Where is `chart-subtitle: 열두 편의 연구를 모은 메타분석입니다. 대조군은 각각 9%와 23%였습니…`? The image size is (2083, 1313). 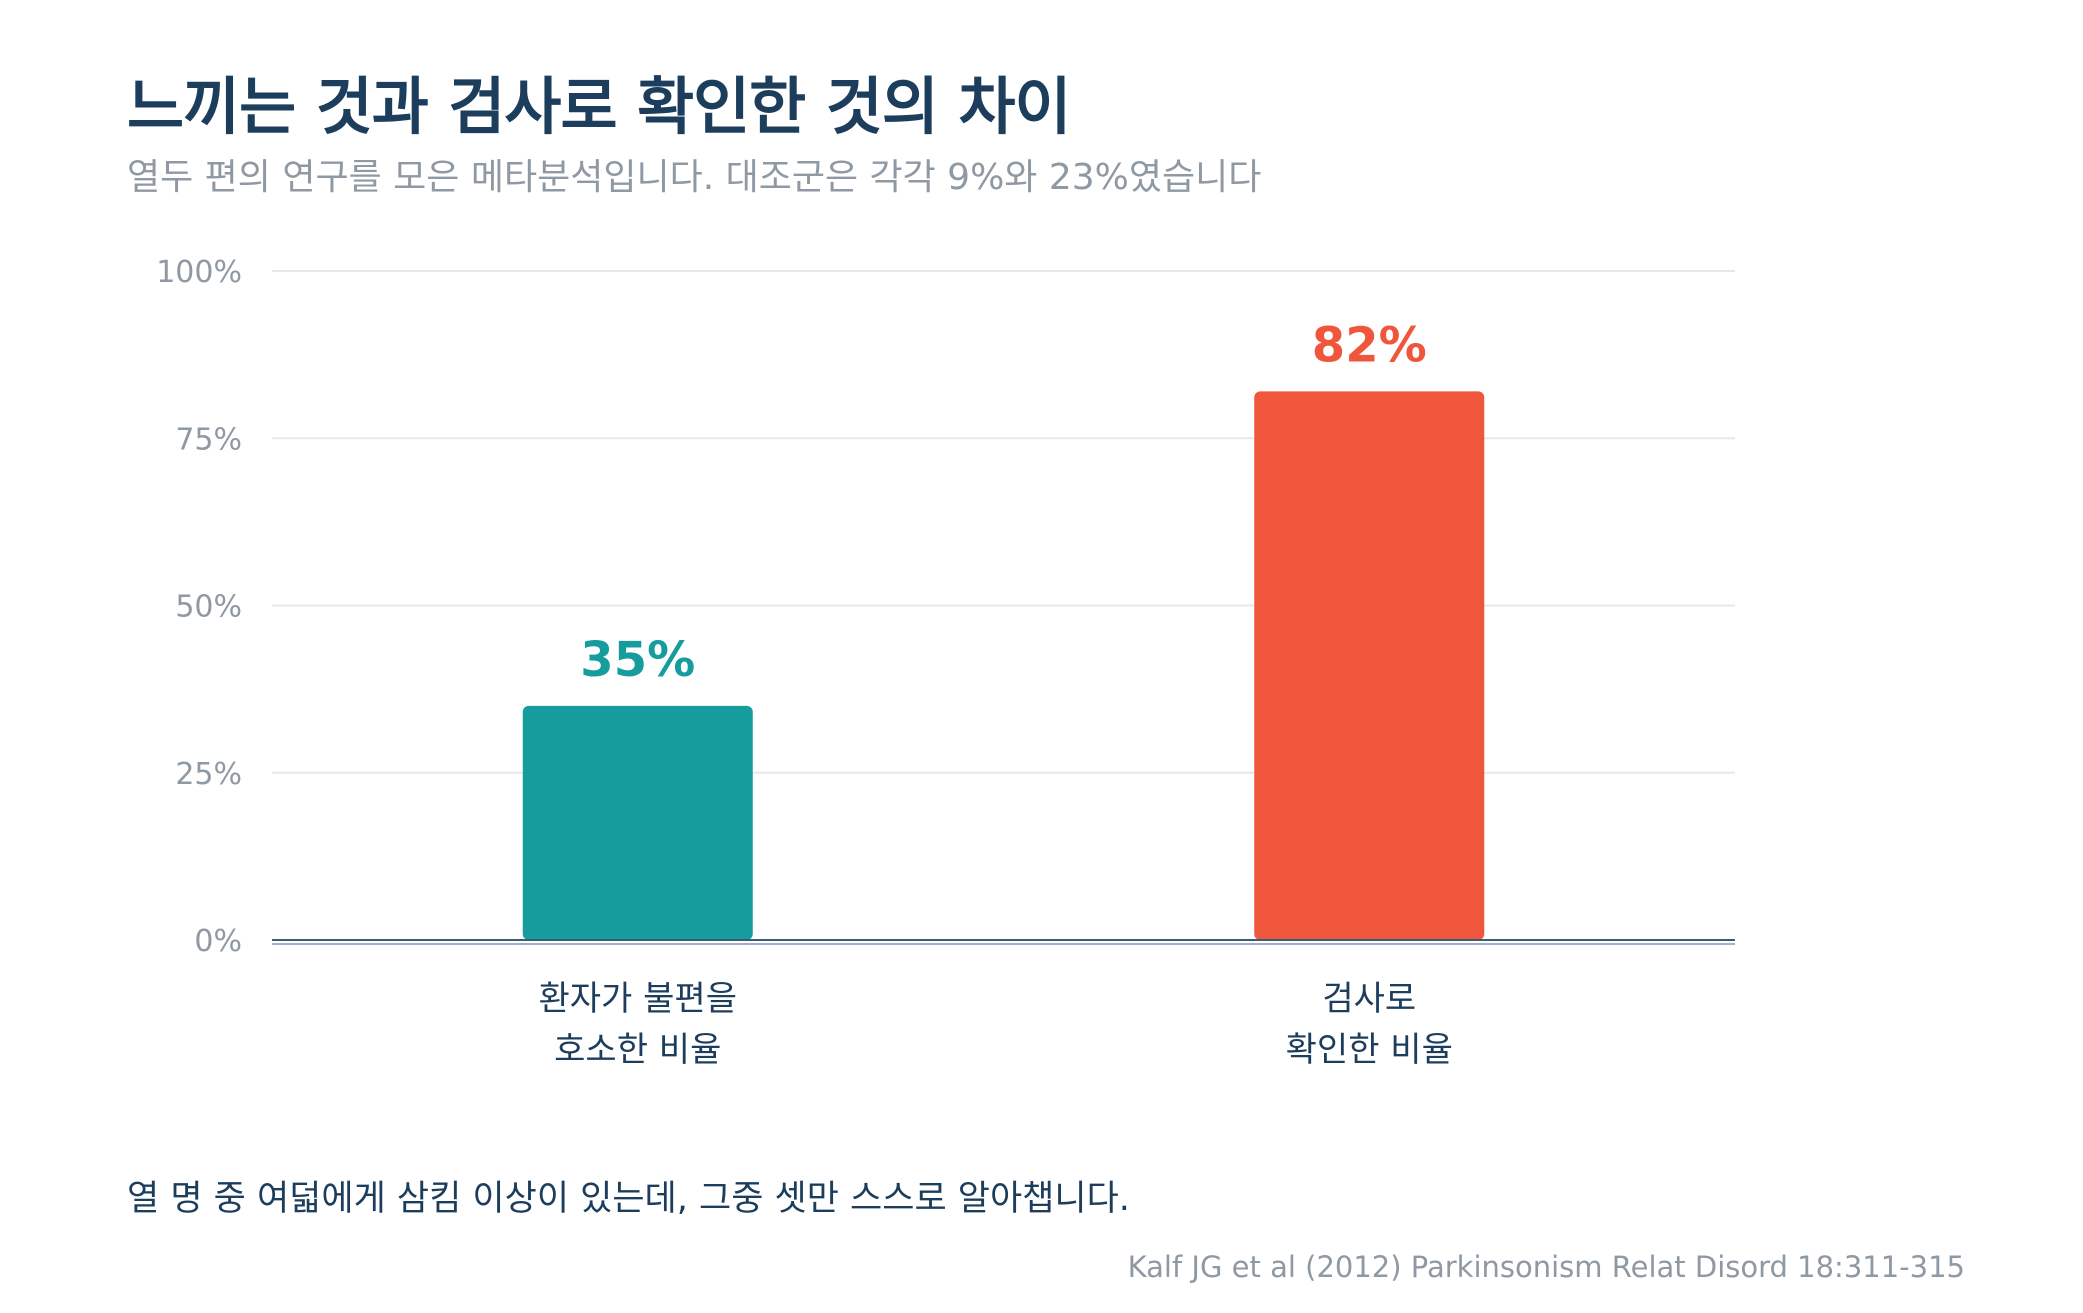
chart-subtitle: 열두 편의 연구를 모은 메타분석입니다. 대조군은 각각 9%와 23%였습니… is located at coordinates (694, 177).